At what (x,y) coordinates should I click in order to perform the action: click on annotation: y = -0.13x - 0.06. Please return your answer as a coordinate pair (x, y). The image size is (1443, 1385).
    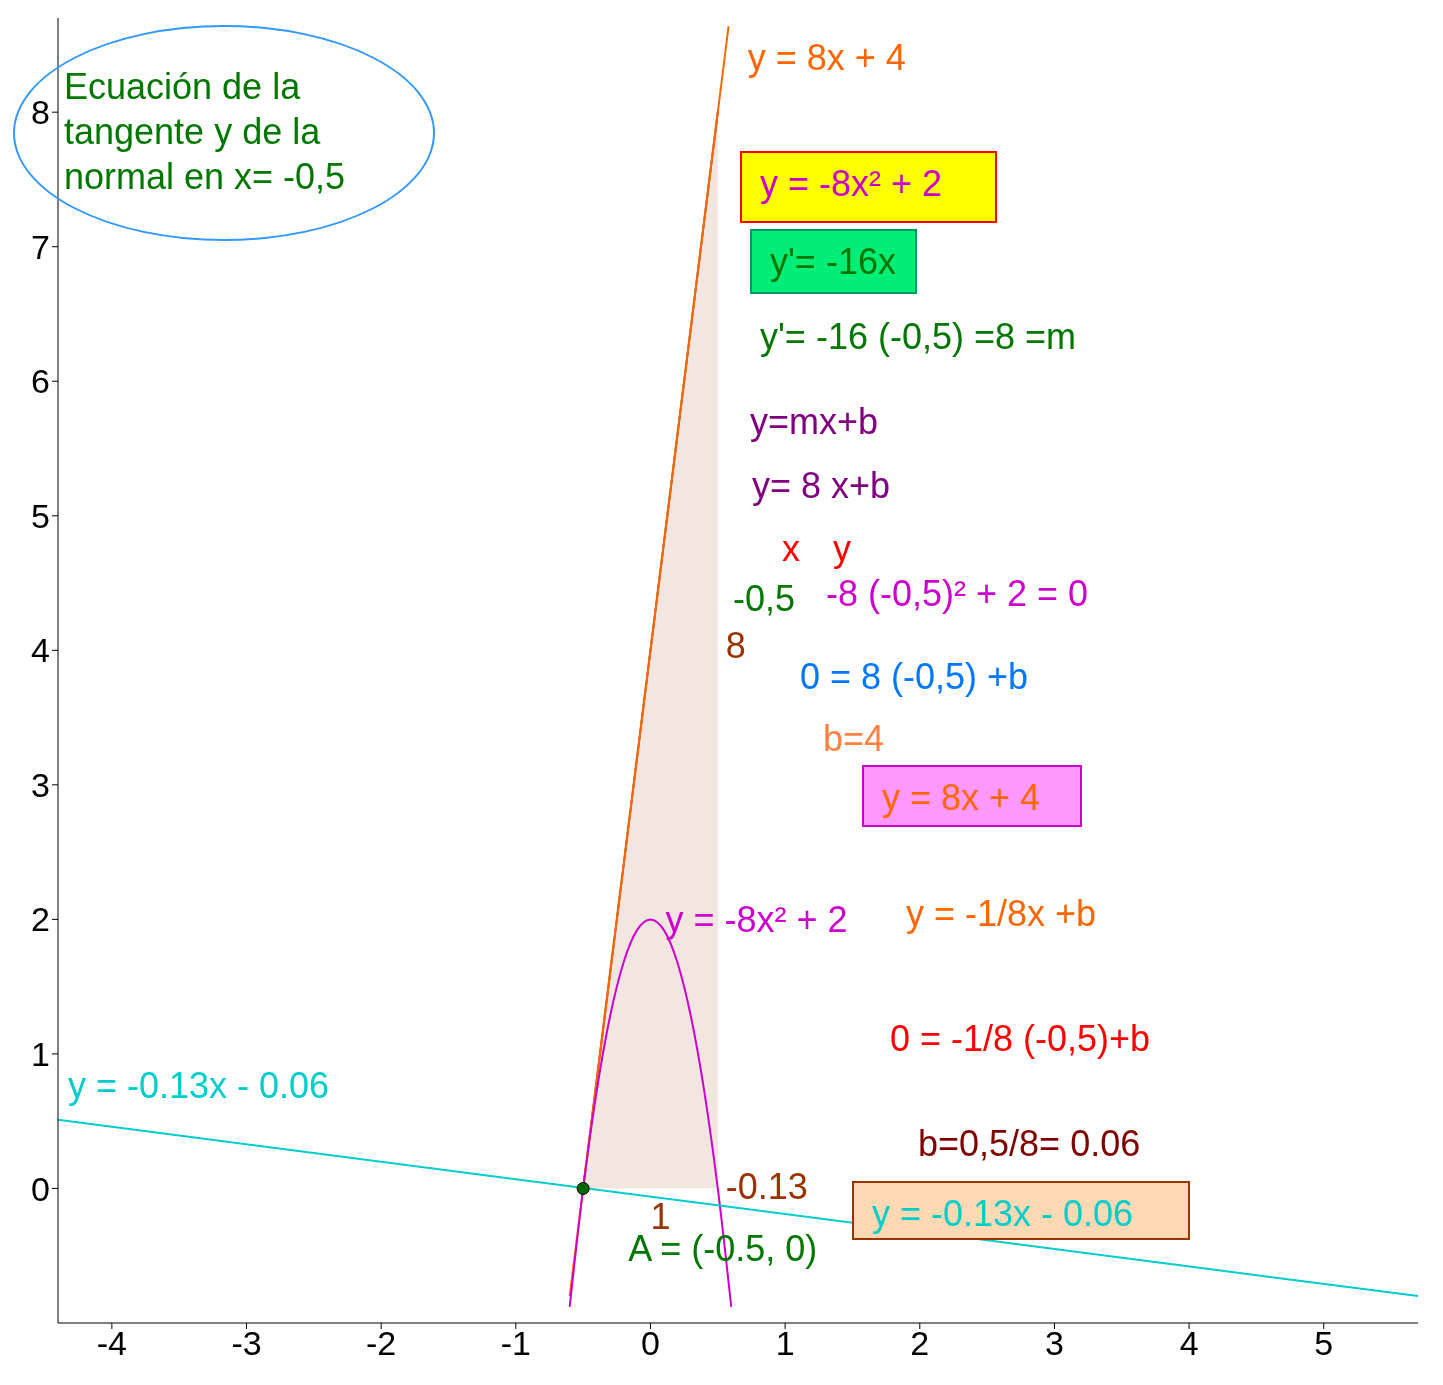
    Looking at the image, I should click on (1021, 1210).